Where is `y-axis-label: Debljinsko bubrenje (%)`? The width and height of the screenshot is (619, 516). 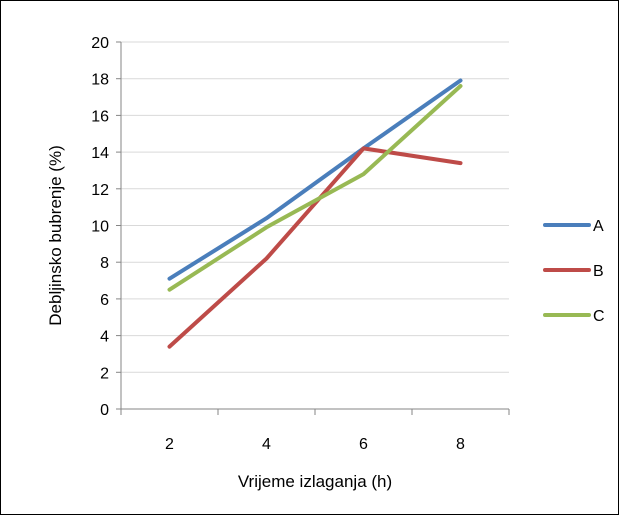
y-axis-label: Debljinsko bubrenje (%) is located at coordinates (55, 235).